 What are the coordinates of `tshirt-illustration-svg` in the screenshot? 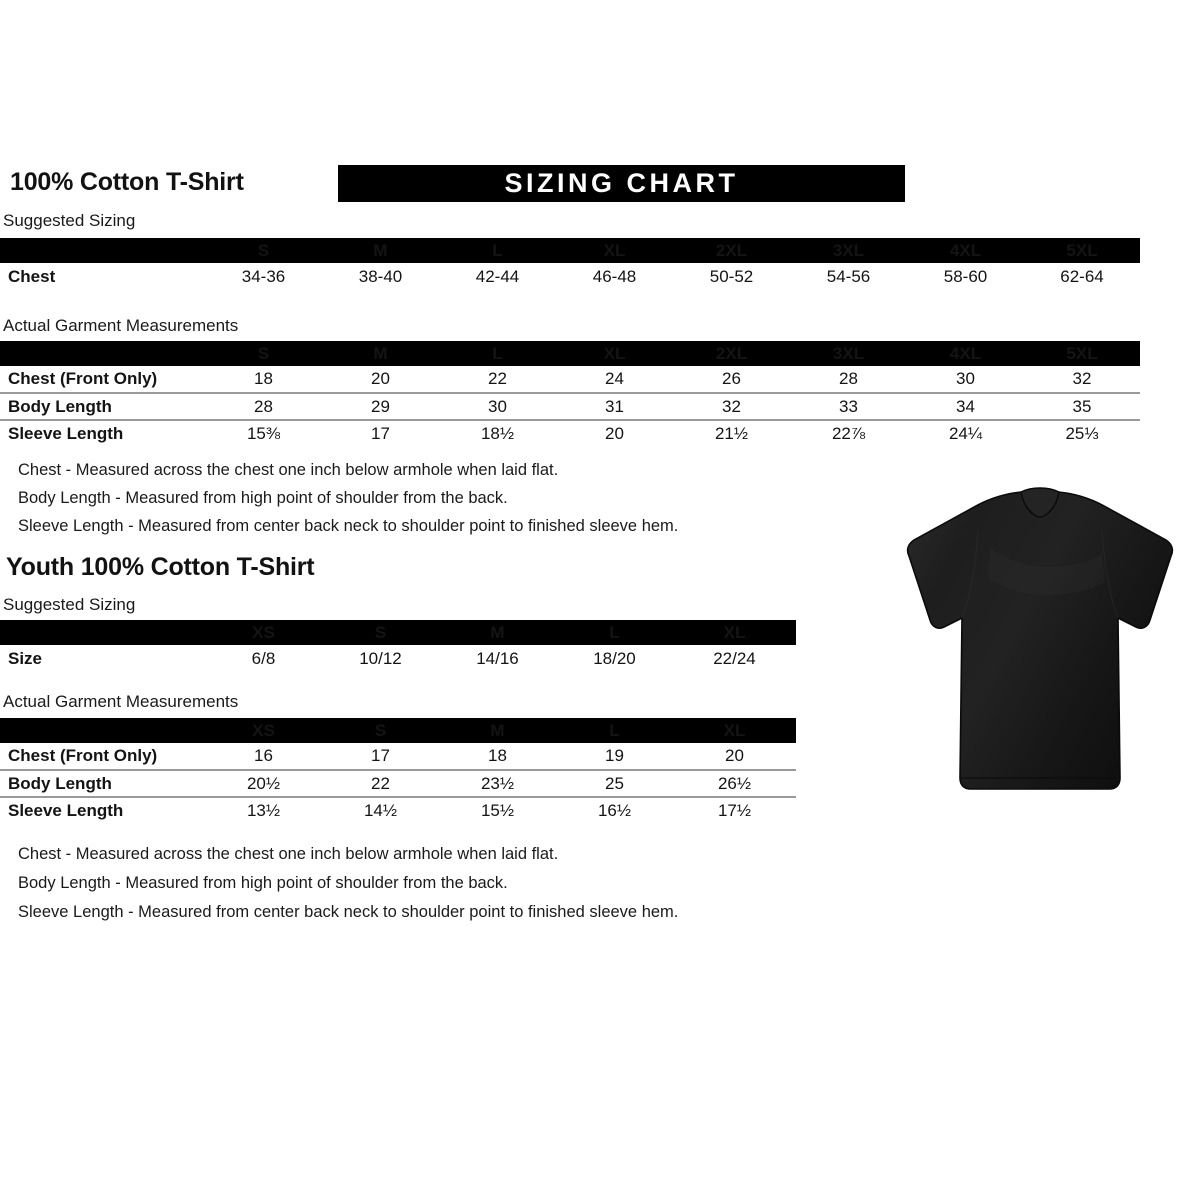 It's located at (1040, 638).